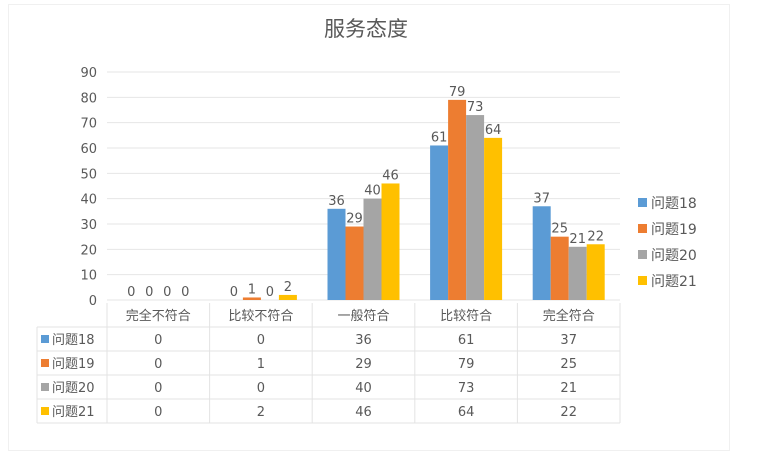 Image resolution: width=768 pixels, height=457 pixels. I want to click on legend-label: 问题19, so click(674, 230).